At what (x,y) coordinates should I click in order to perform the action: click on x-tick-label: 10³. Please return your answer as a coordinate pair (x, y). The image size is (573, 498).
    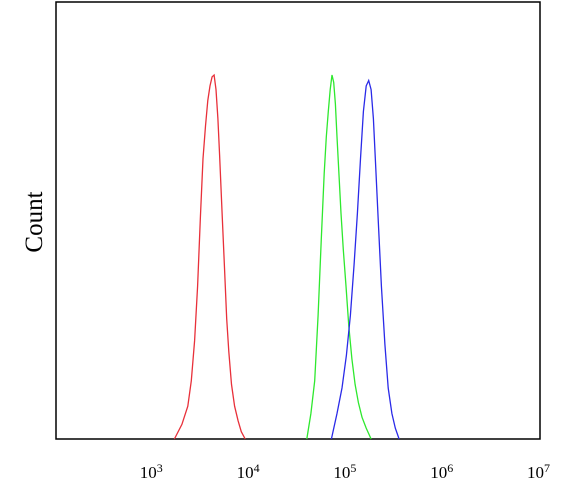
    Looking at the image, I should click on (151, 471).